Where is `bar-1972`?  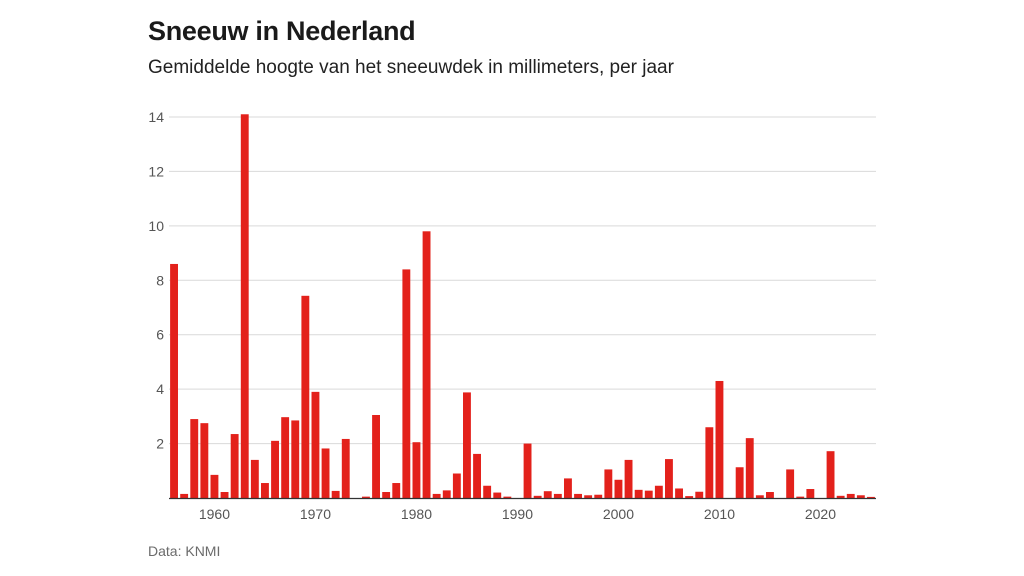 bar-1972 is located at coordinates (335, 494).